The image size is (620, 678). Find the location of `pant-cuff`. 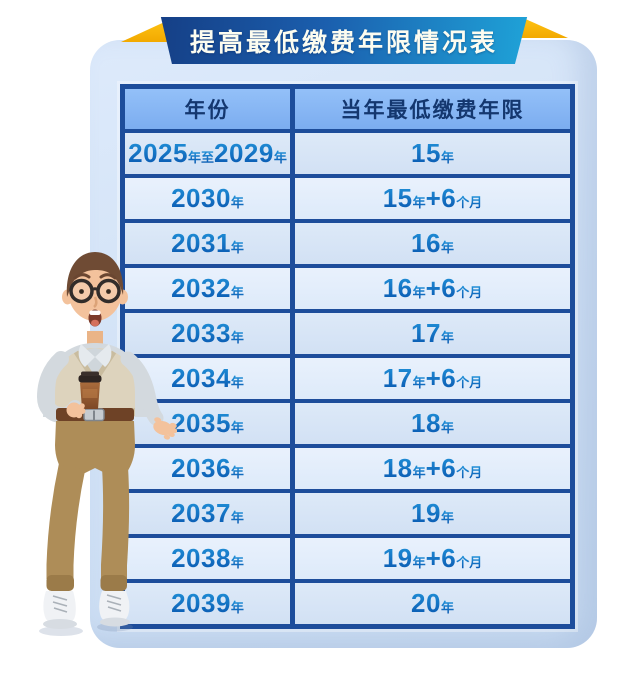

pant-cuff is located at coordinates (113, 583).